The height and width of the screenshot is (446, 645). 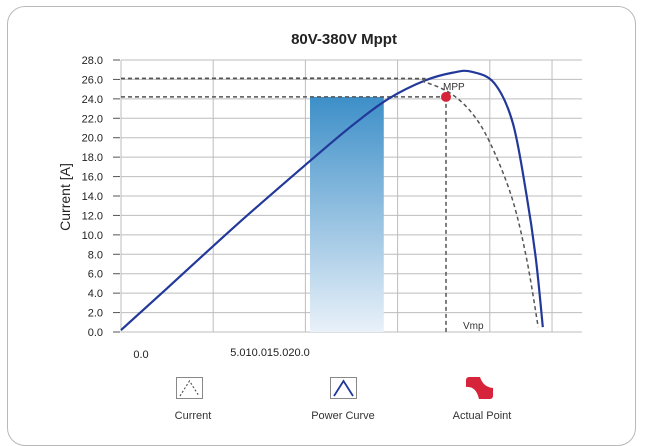 What do you see at coordinates (343, 416) in the screenshot?
I see `legend-label-power-curve: Power Curve` at bounding box center [343, 416].